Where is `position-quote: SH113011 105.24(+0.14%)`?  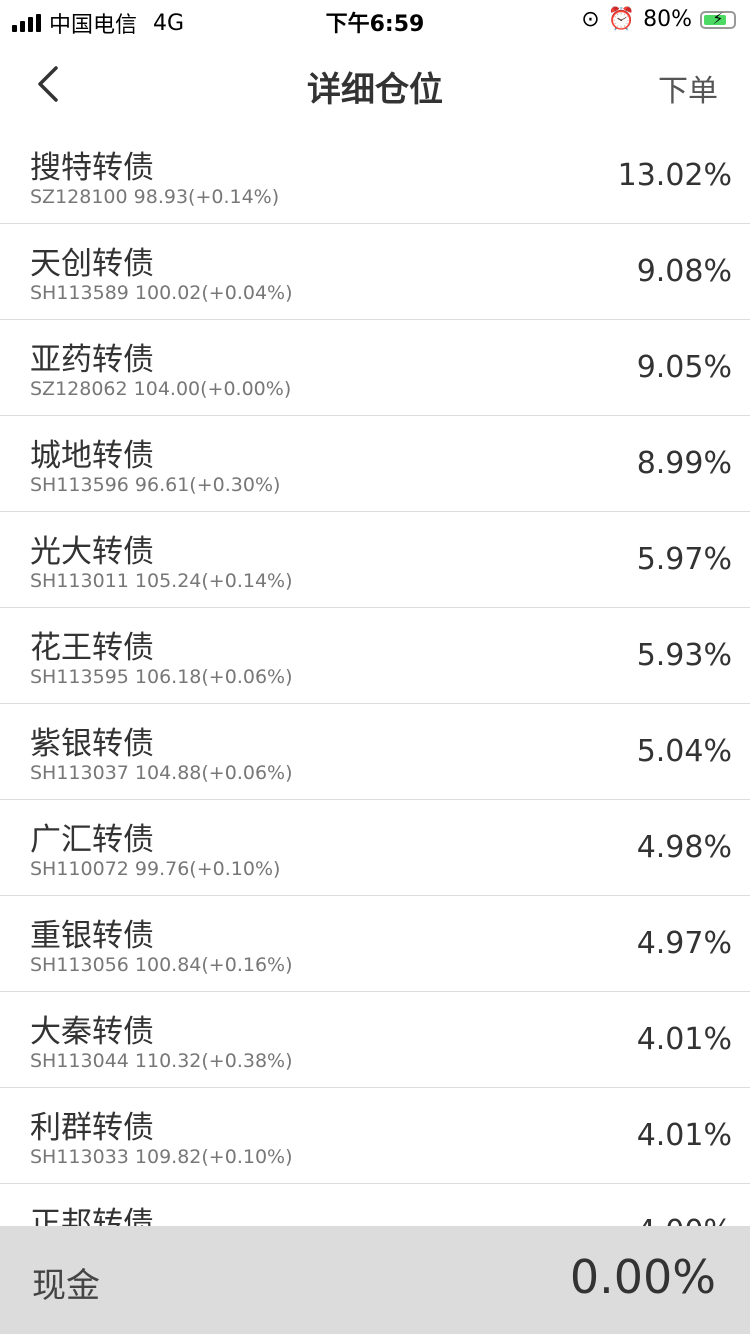 position-quote: SH113011 105.24(+0.14%) is located at coordinates (161, 581).